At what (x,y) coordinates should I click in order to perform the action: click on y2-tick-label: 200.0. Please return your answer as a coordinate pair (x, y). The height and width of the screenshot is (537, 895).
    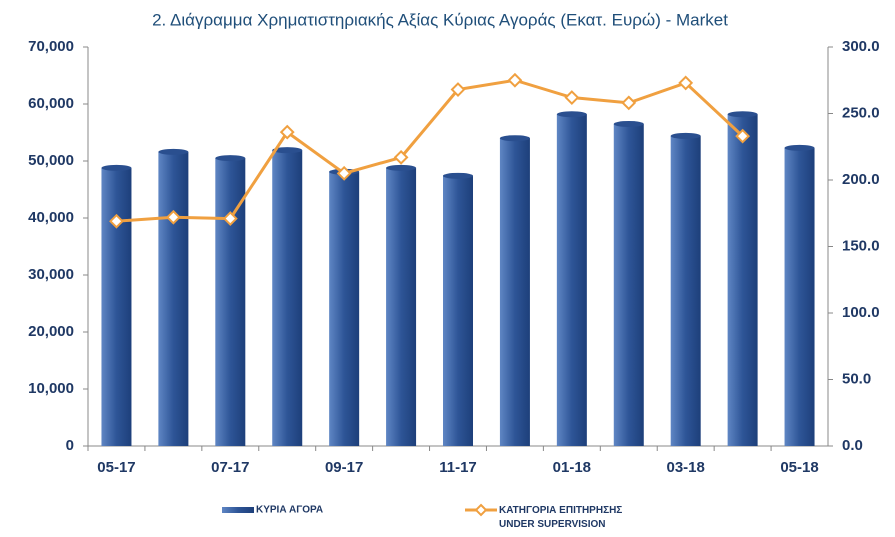
    Looking at the image, I should click on (861, 179).